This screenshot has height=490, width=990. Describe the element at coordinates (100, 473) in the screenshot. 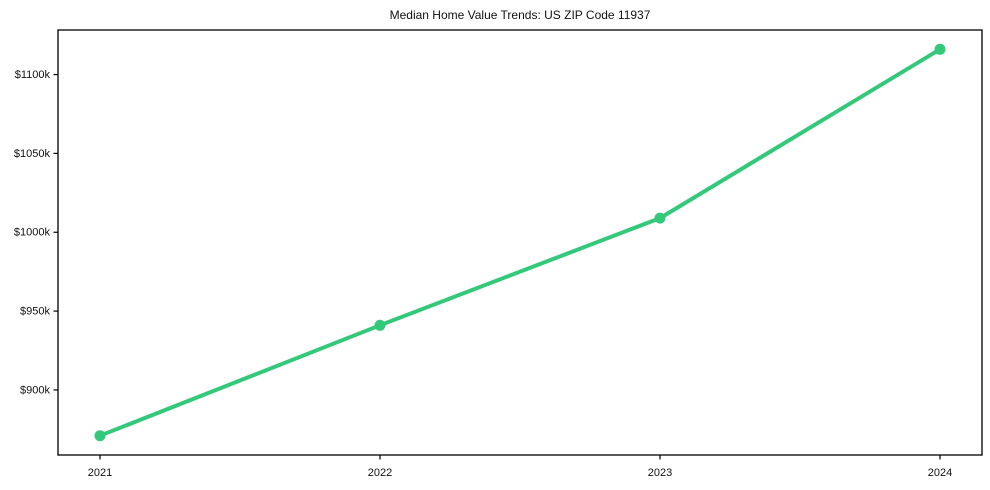

I see `x-tick-label: 2021` at that location.